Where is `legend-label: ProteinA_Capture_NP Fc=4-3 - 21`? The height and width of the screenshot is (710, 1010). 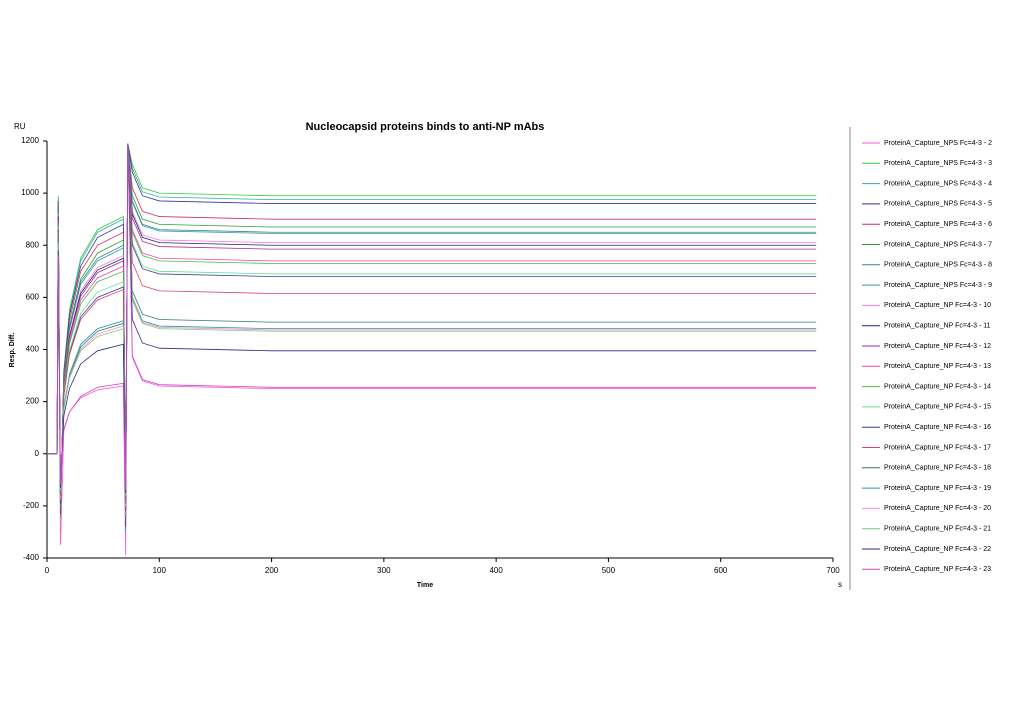 legend-label: ProteinA_Capture_NP Fc=4-3 - 21 is located at coordinates (937, 529).